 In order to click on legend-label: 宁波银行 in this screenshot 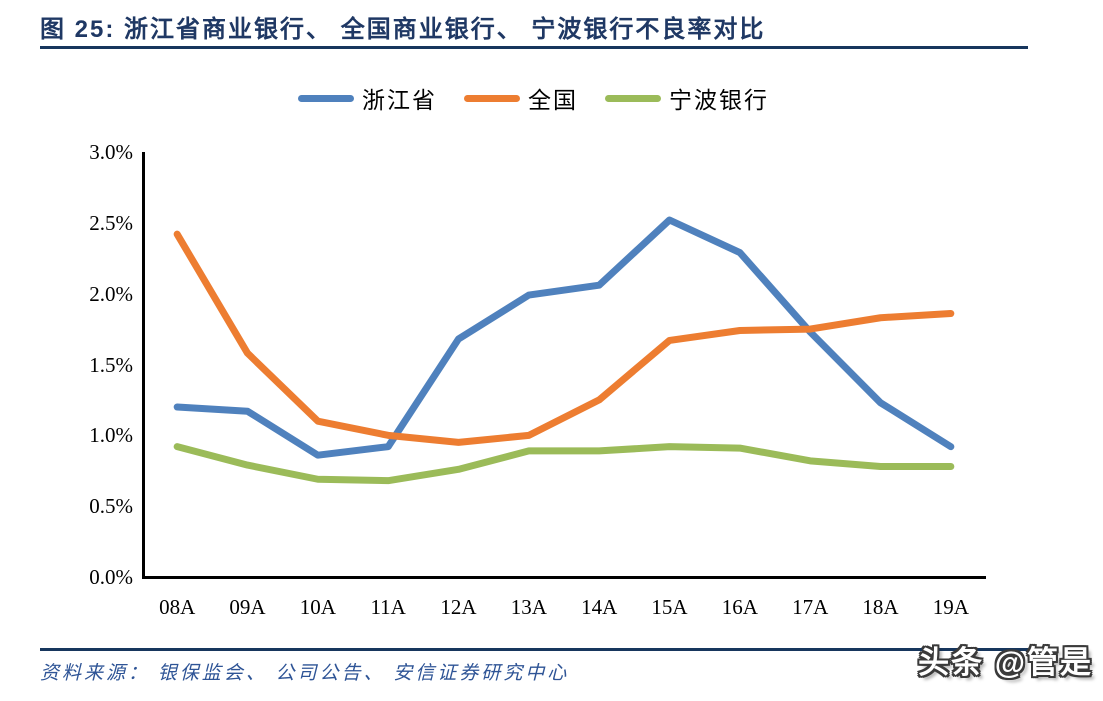, I will do `click(719, 100)`.